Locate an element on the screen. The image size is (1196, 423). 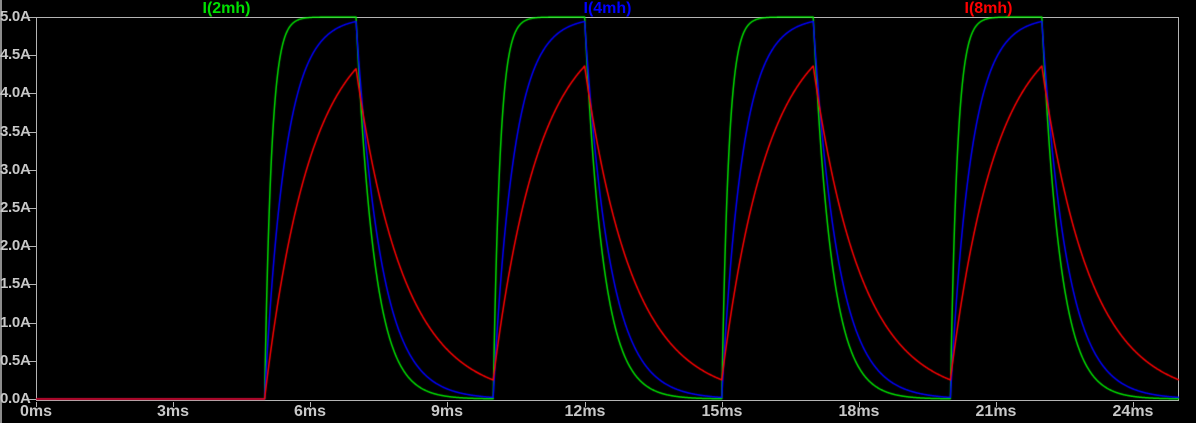
y-axis-tick-label: 2.0A is located at coordinates (15, 245).